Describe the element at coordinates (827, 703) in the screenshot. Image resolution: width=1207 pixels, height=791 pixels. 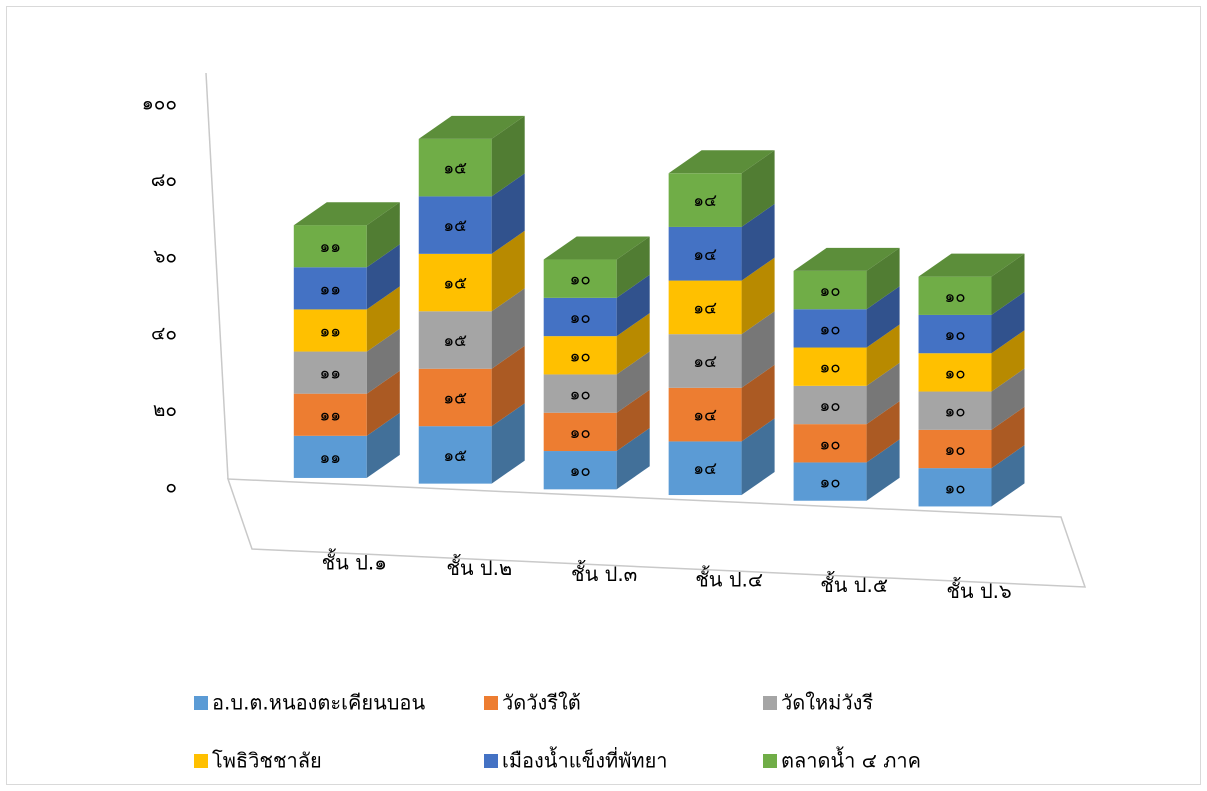
I see `legend-label: วัดใหม่วังรี` at that location.